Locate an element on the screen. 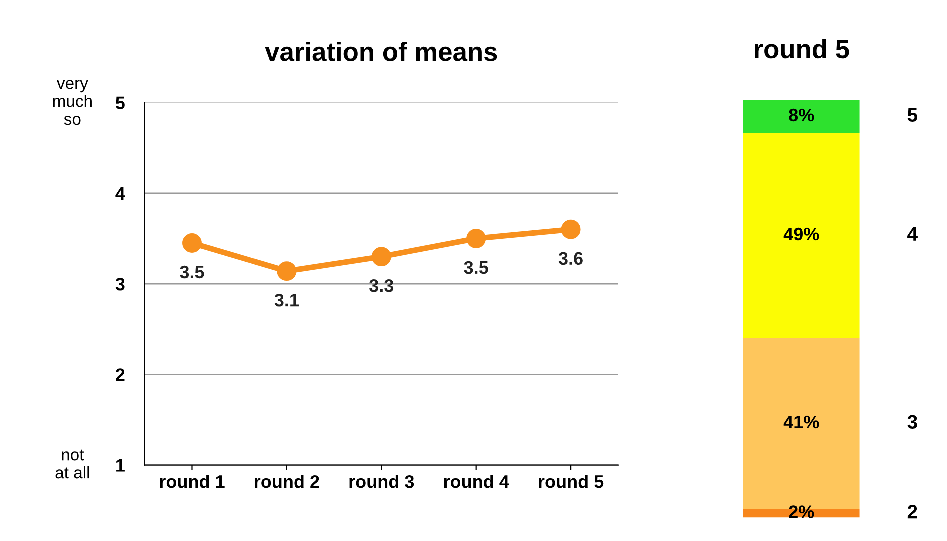 The width and height of the screenshot is (947, 541). text: 4 is located at coordinates (913, 234).